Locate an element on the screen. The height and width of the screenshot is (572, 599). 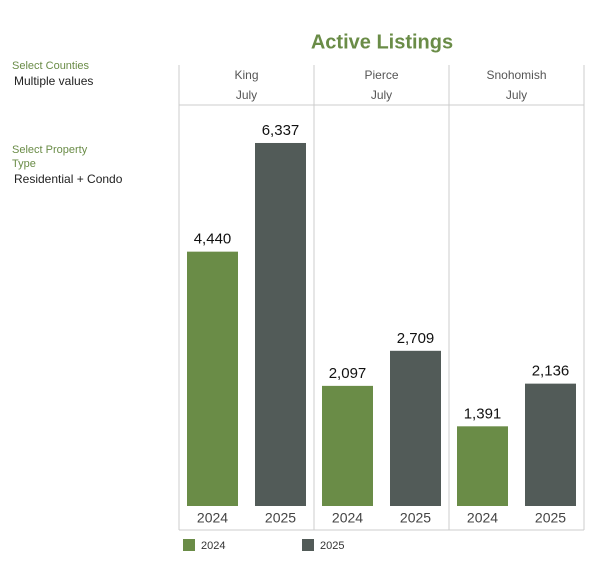
value-label: 1,391 is located at coordinates (483, 413).